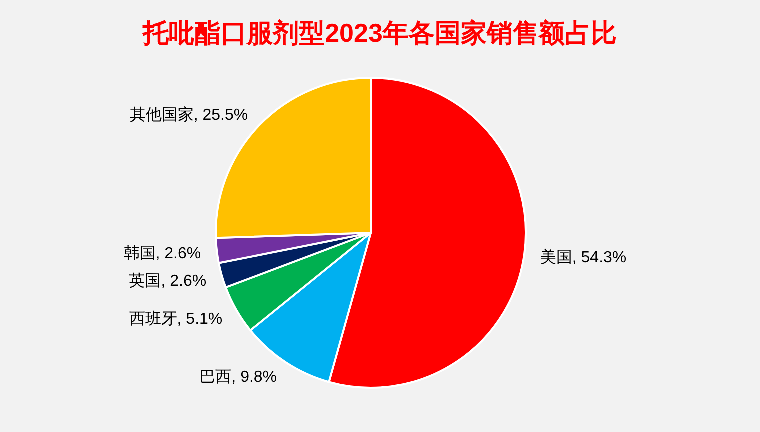  Describe the element at coordinates (163, 253) in the screenshot. I see `slice-label: 韩国, 2.6%` at that location.